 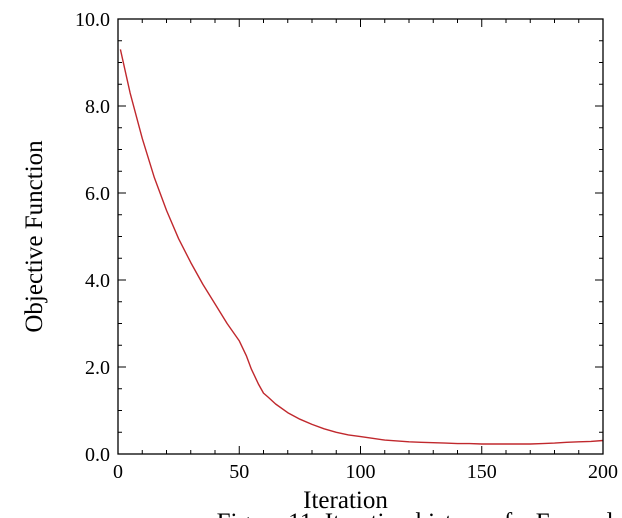 I want to click on y-tick-label: 2.0, so click(x=97, y=368).